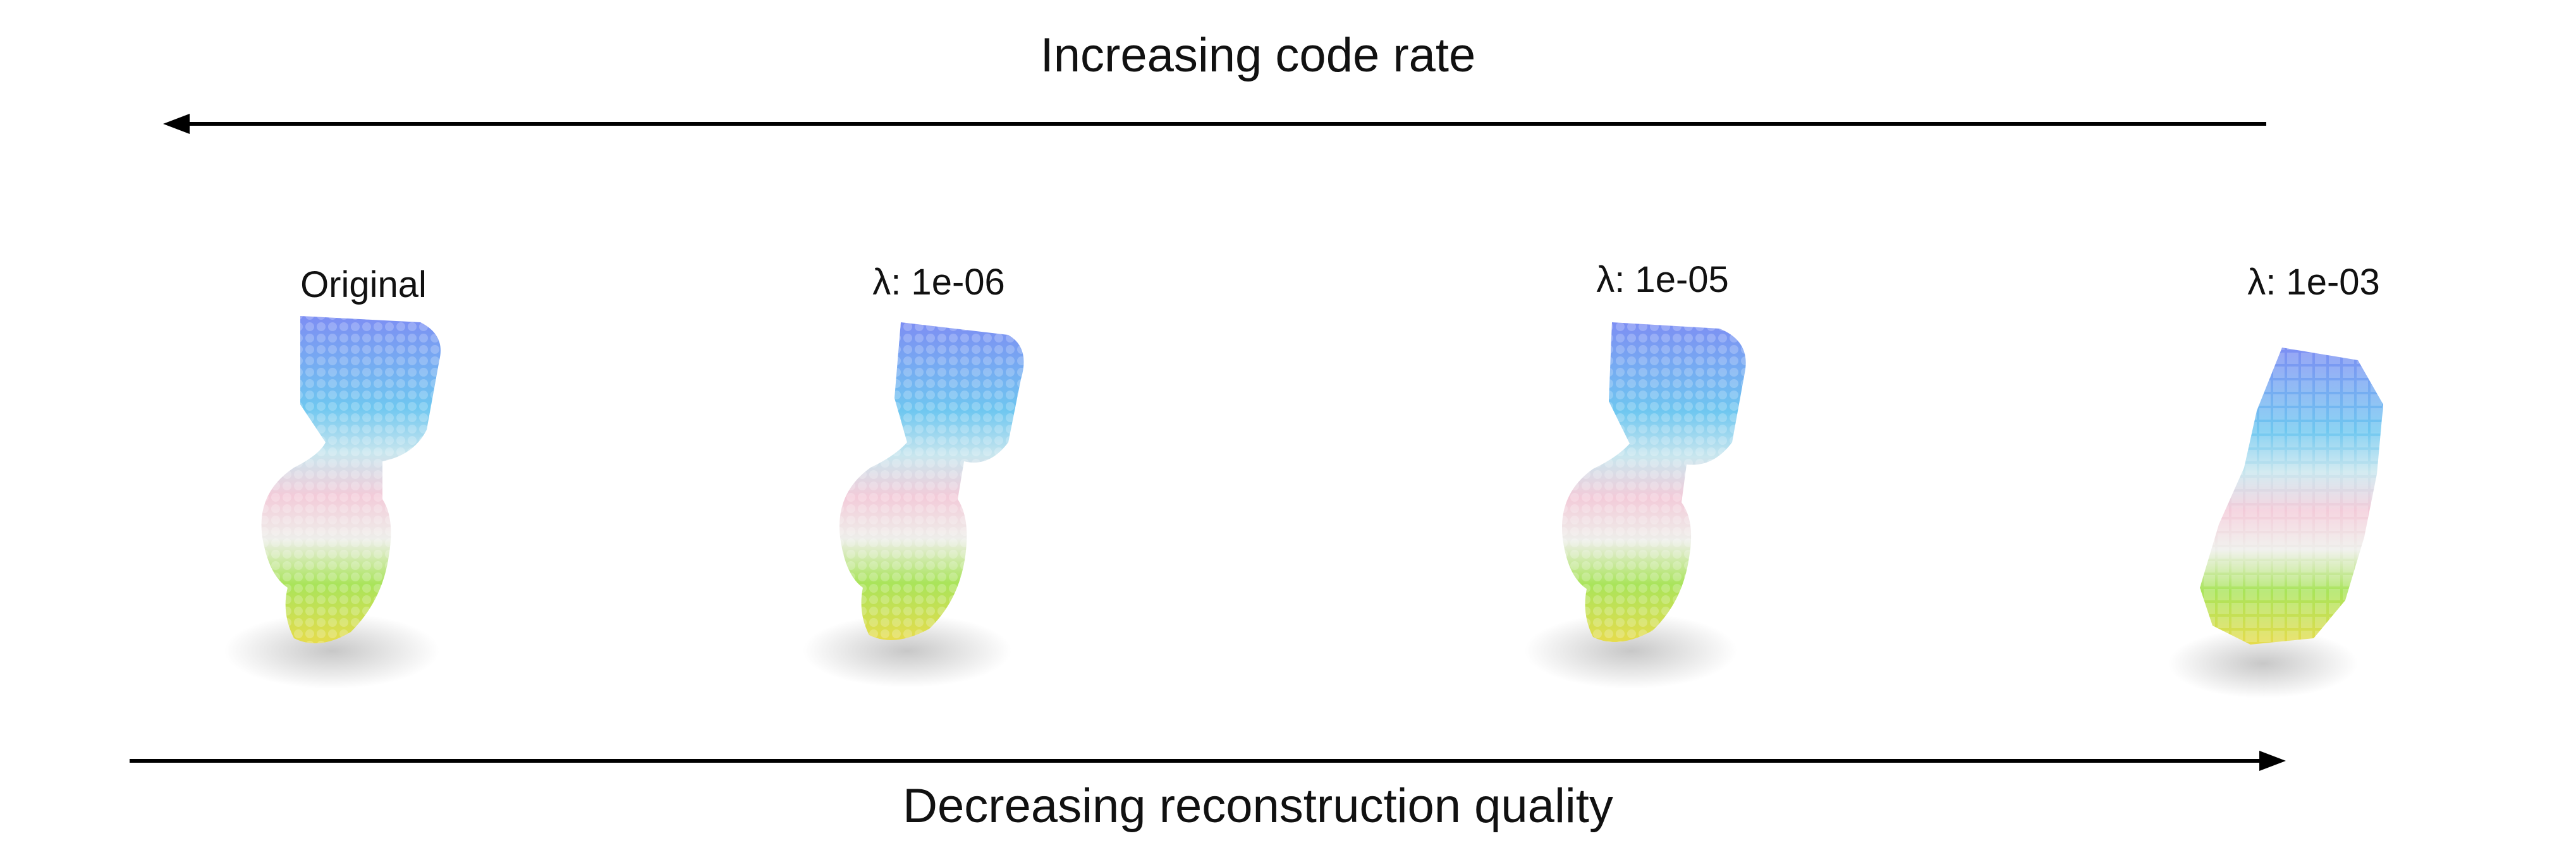 This screenshot has height=867, width=2576. Describe the element at coordinates (1662, 279) in the screenshot. I see `panel-label: λ: 1e-05` at that location.